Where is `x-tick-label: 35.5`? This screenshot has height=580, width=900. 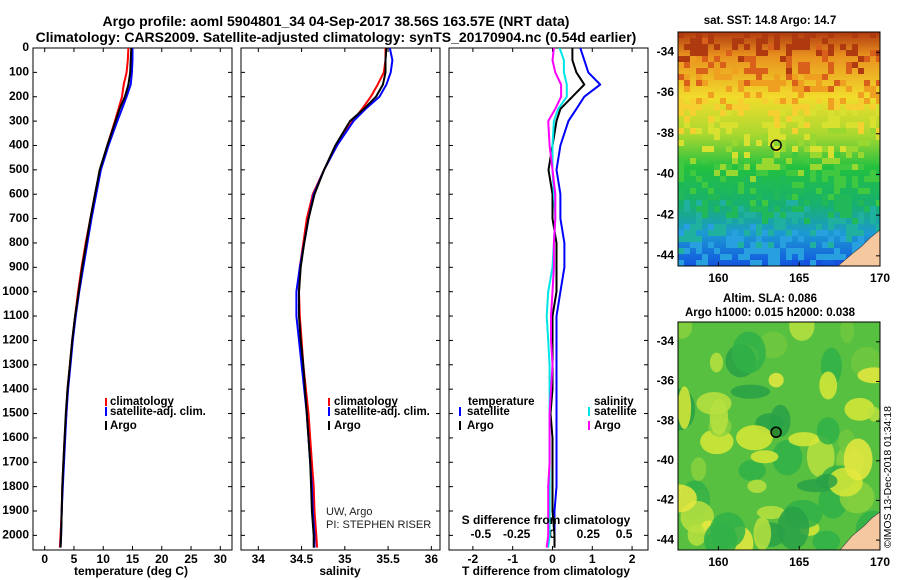 x-tick-label: 35.5 is located at coordinates (388, 559).